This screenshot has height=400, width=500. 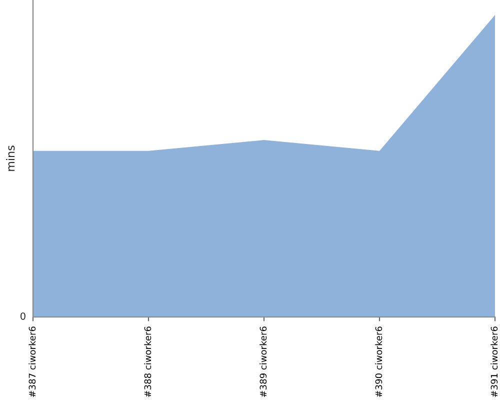 What do you see at coordinates (263, 361) in the screenshot?
I see `x-tick-label: #389 ciworker6` at bounding box center [263, 361].